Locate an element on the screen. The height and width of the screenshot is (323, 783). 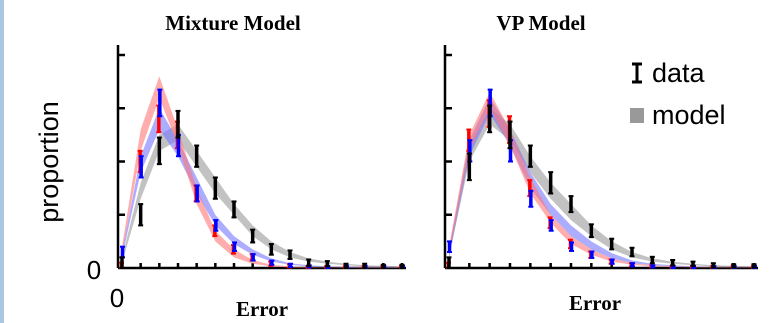
x-axis-label-mixture: Error is located at coordinates (262, 309).